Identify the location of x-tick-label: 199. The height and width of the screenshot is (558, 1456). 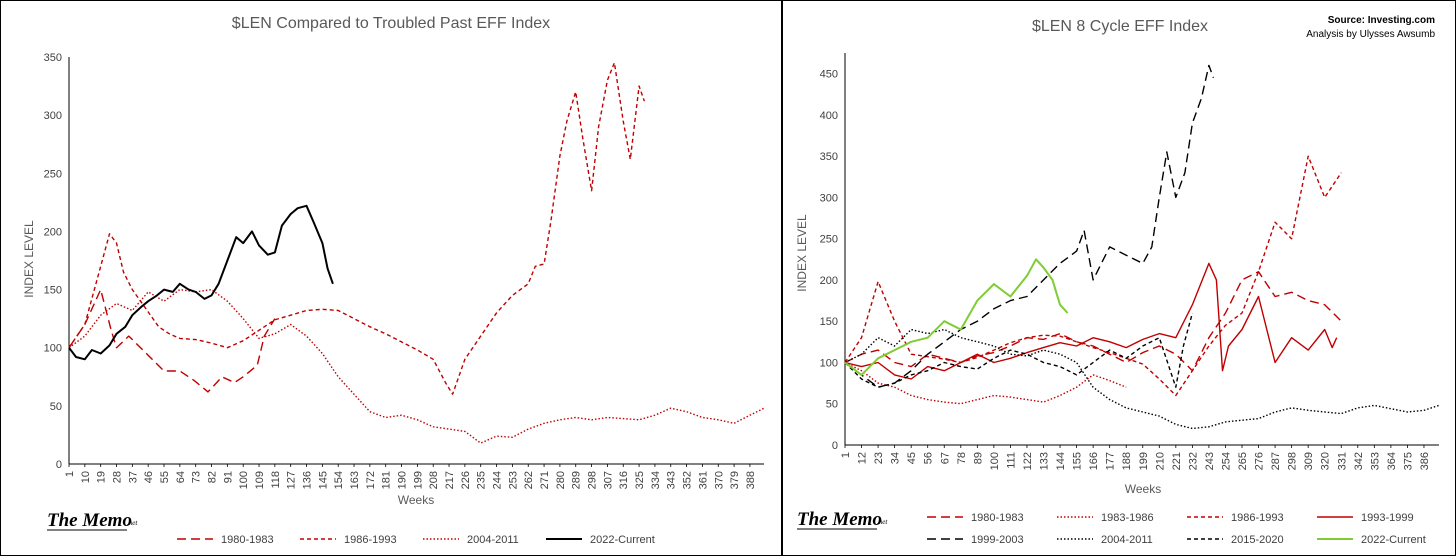
(418, 480).